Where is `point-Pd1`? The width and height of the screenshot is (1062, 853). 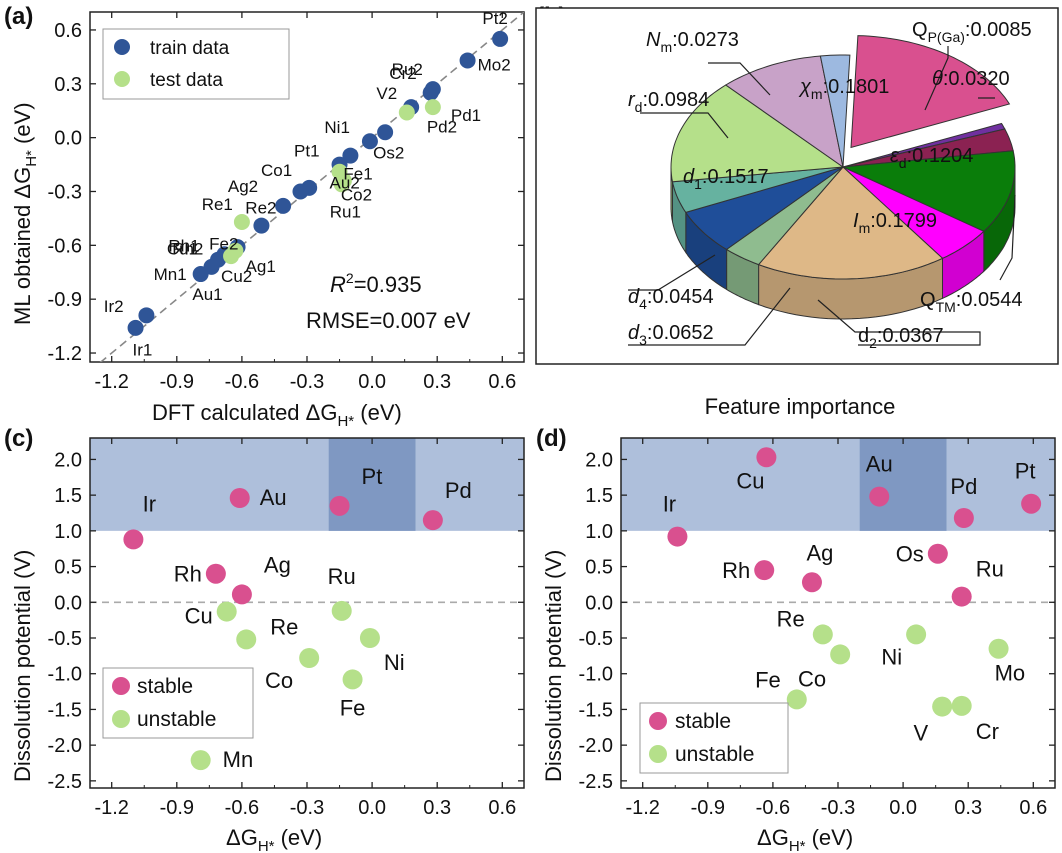 point-Pd1 is located at coordinates (432, 107).